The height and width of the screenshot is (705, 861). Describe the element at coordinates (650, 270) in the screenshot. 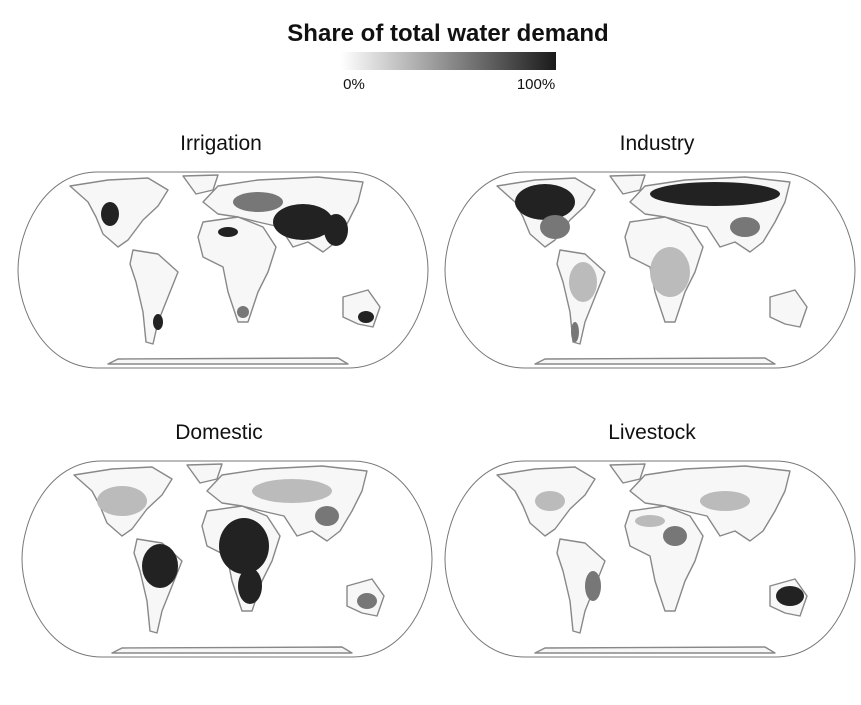

I see `industry-map` at that location.